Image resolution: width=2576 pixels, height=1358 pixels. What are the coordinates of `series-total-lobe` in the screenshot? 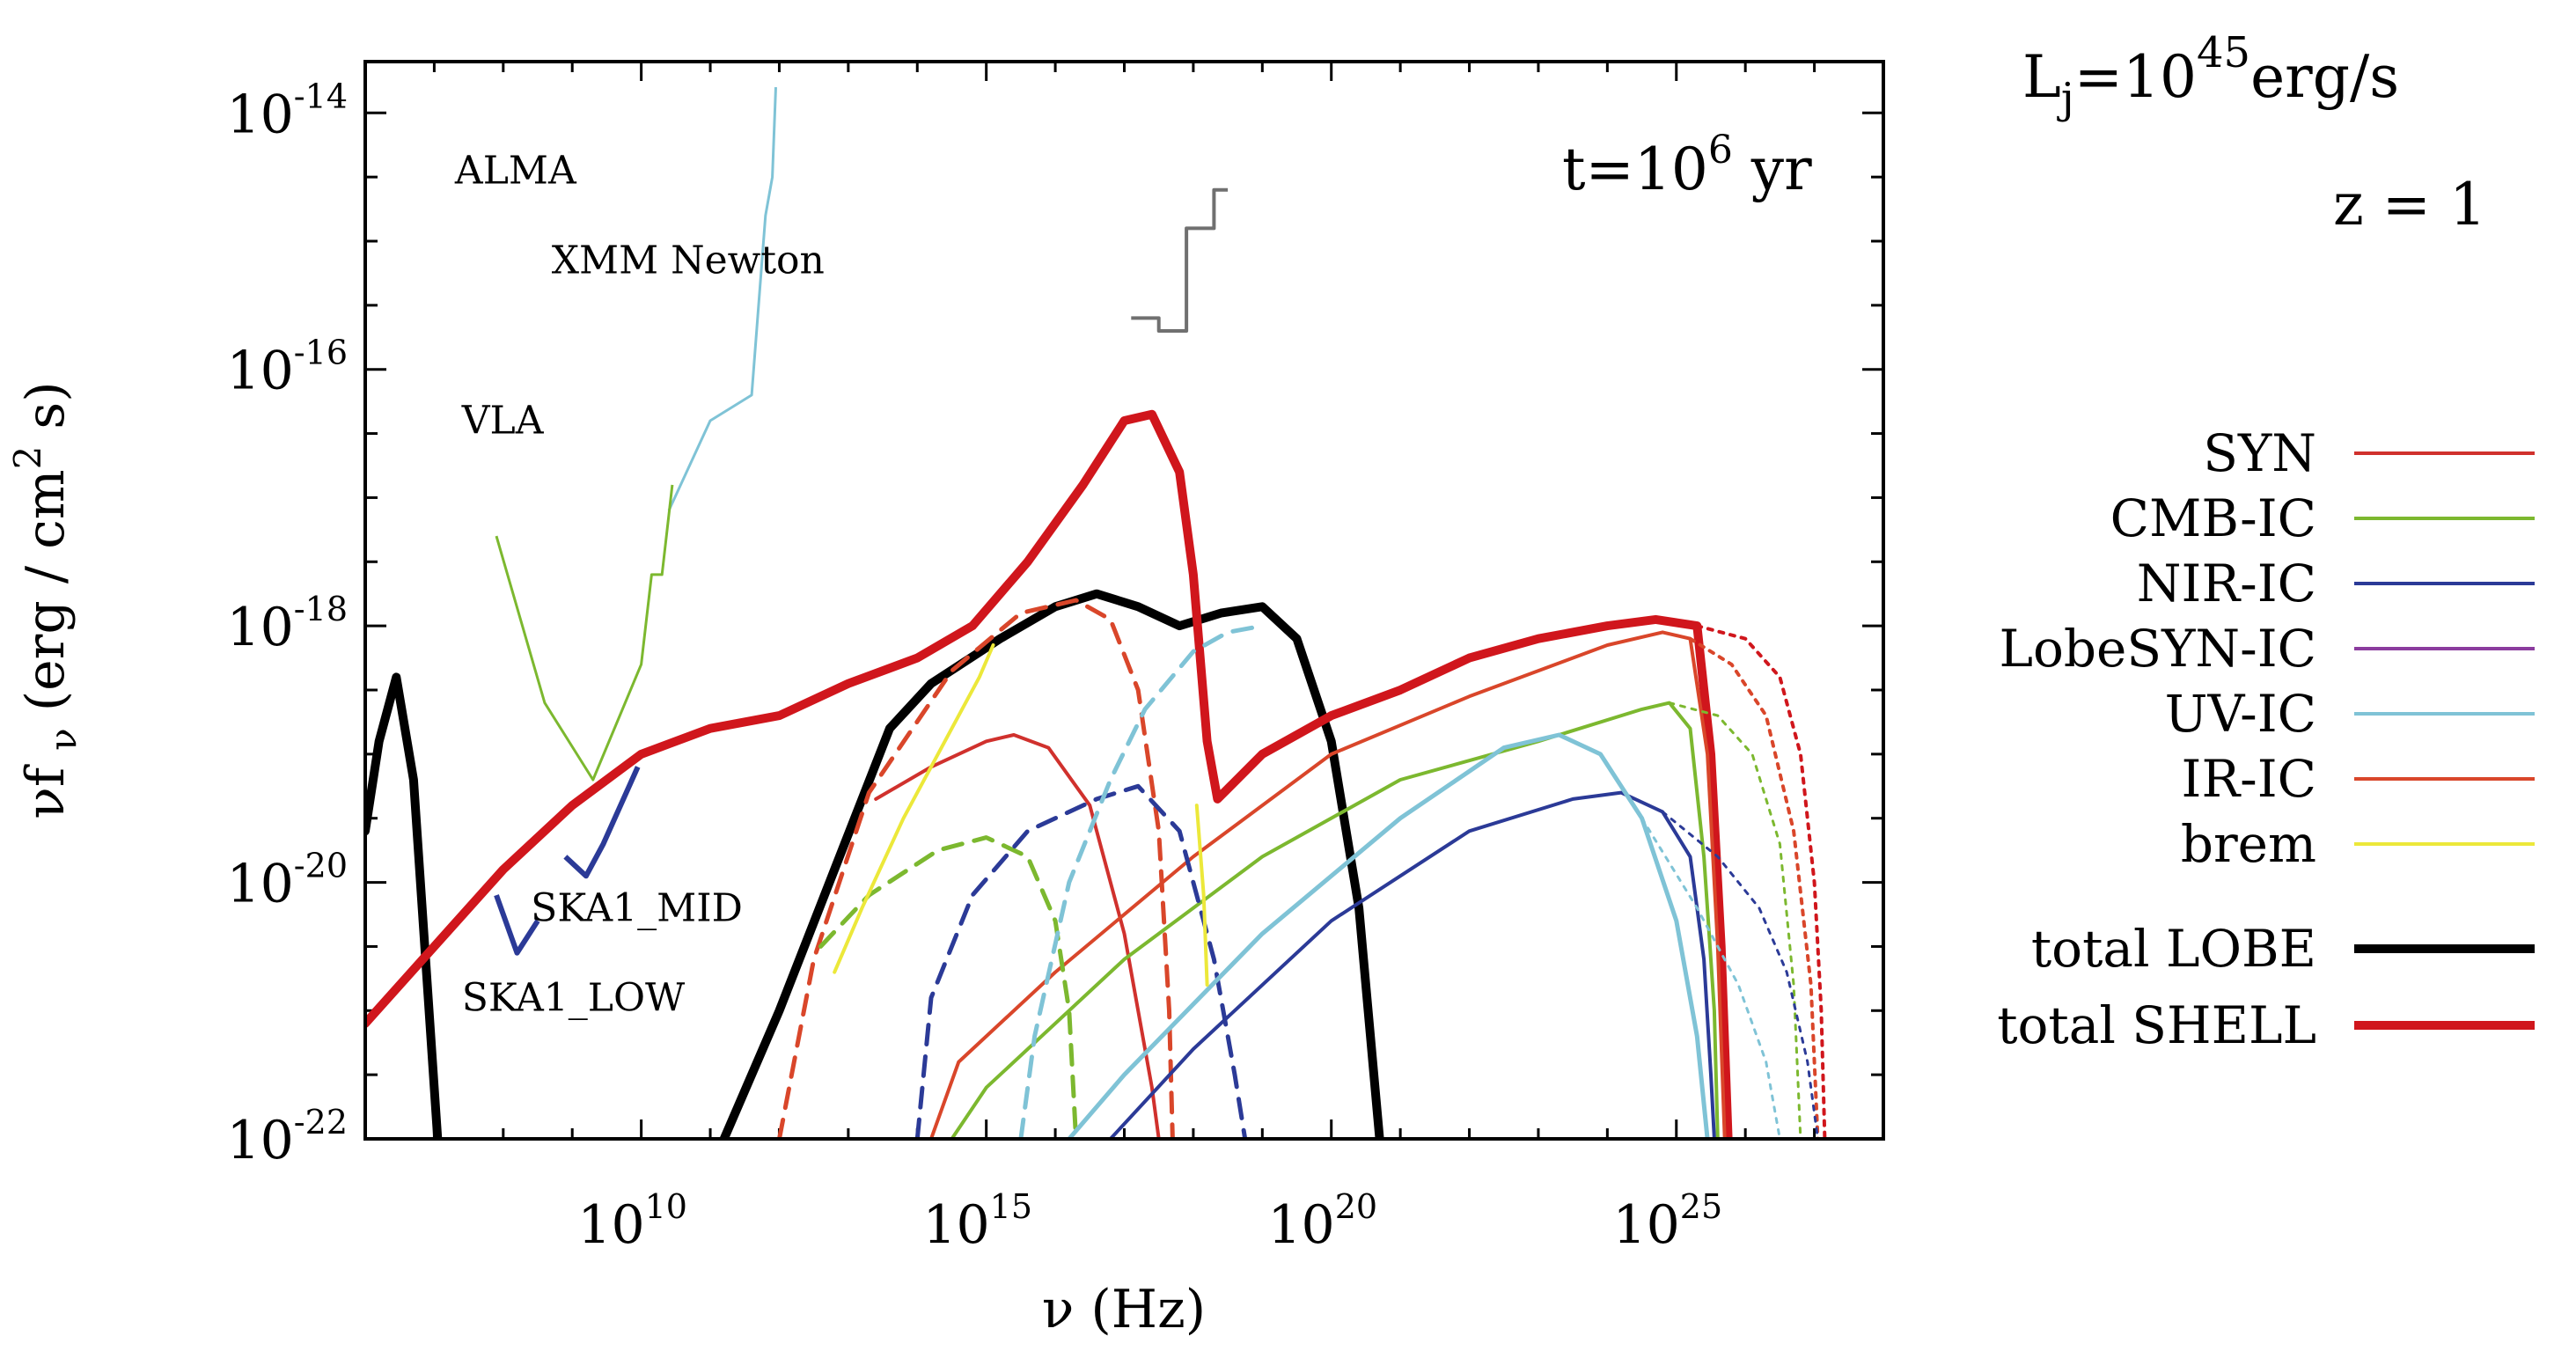 It's located at (1051, 864).